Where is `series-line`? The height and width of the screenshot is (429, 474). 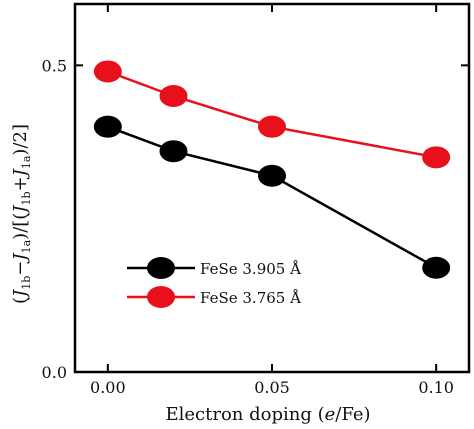
series-line is located at coordinates (272, 114).